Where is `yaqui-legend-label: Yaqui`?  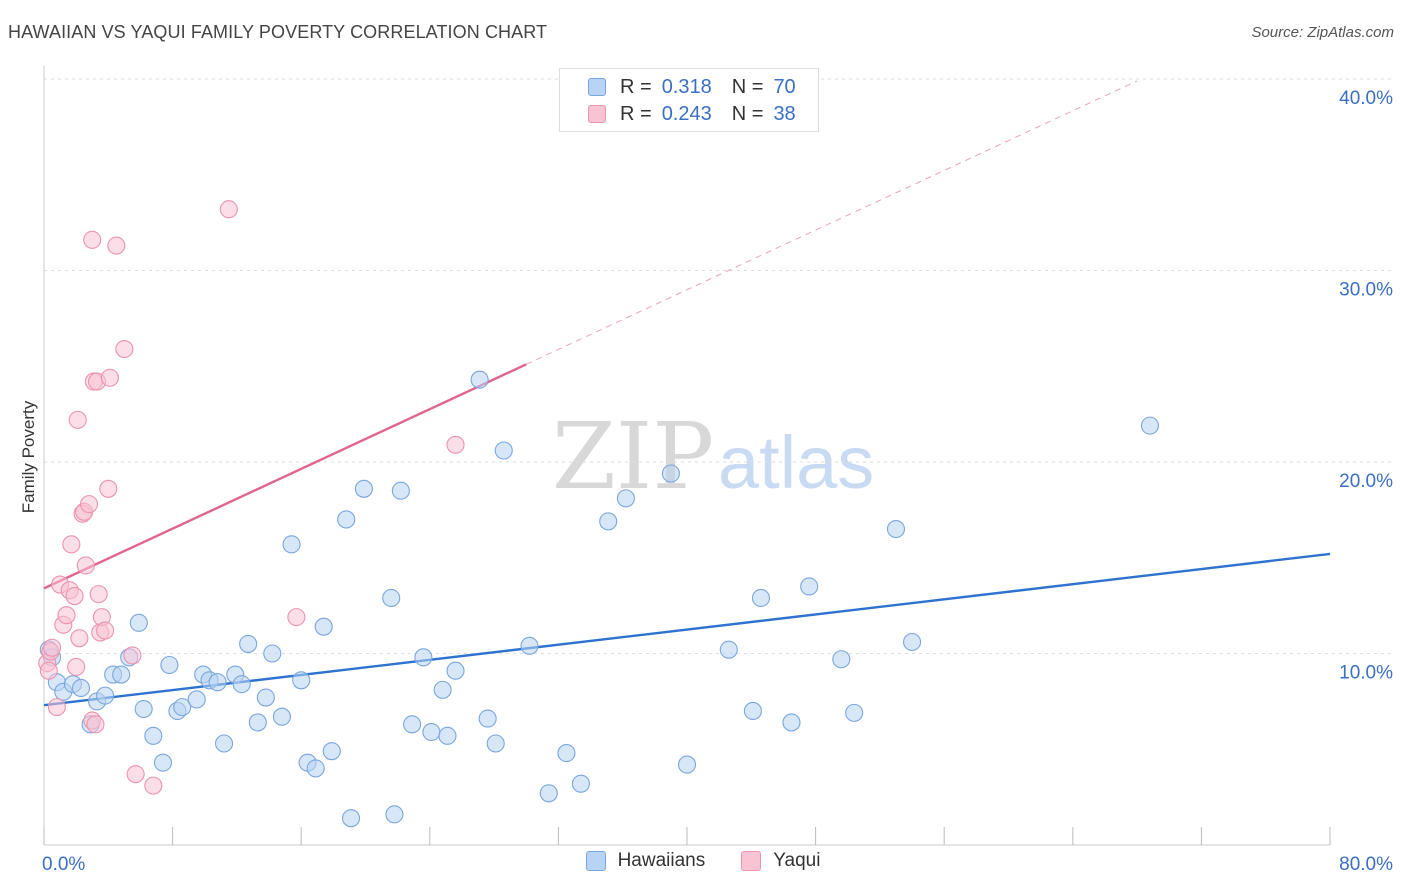
yaqui-legend-label: Yaqui is located at coordinates (797, 860).